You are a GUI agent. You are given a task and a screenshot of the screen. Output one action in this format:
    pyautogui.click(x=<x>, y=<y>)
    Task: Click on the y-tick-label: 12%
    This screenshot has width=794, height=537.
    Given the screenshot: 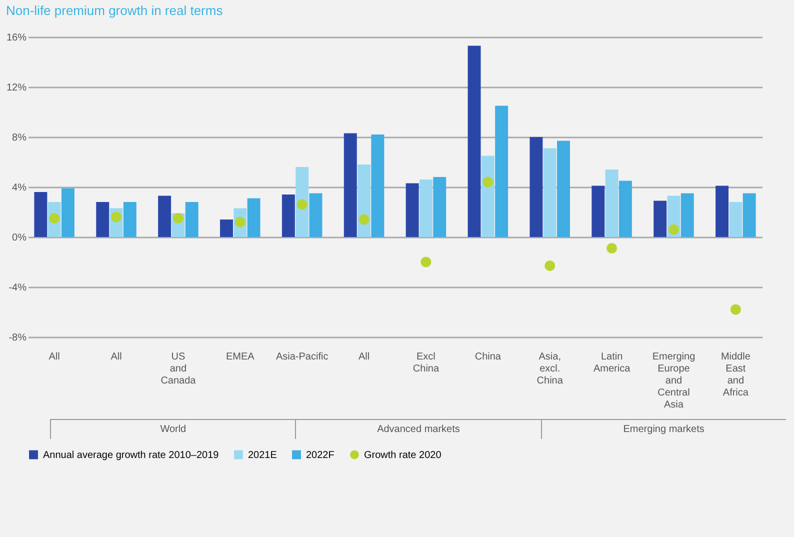 What is the action you would take?
    pyautogui.click(x=16, y=88)
    